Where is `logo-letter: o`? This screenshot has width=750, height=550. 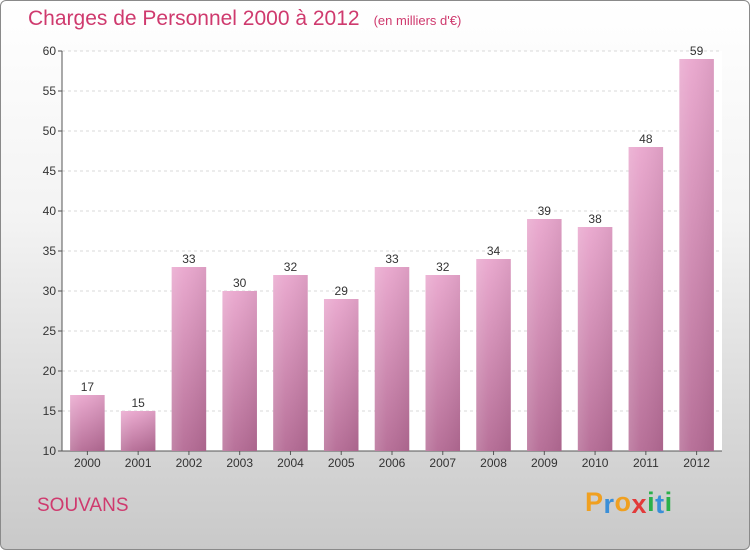
logo-letter: o is located at coordinates (623, 502).